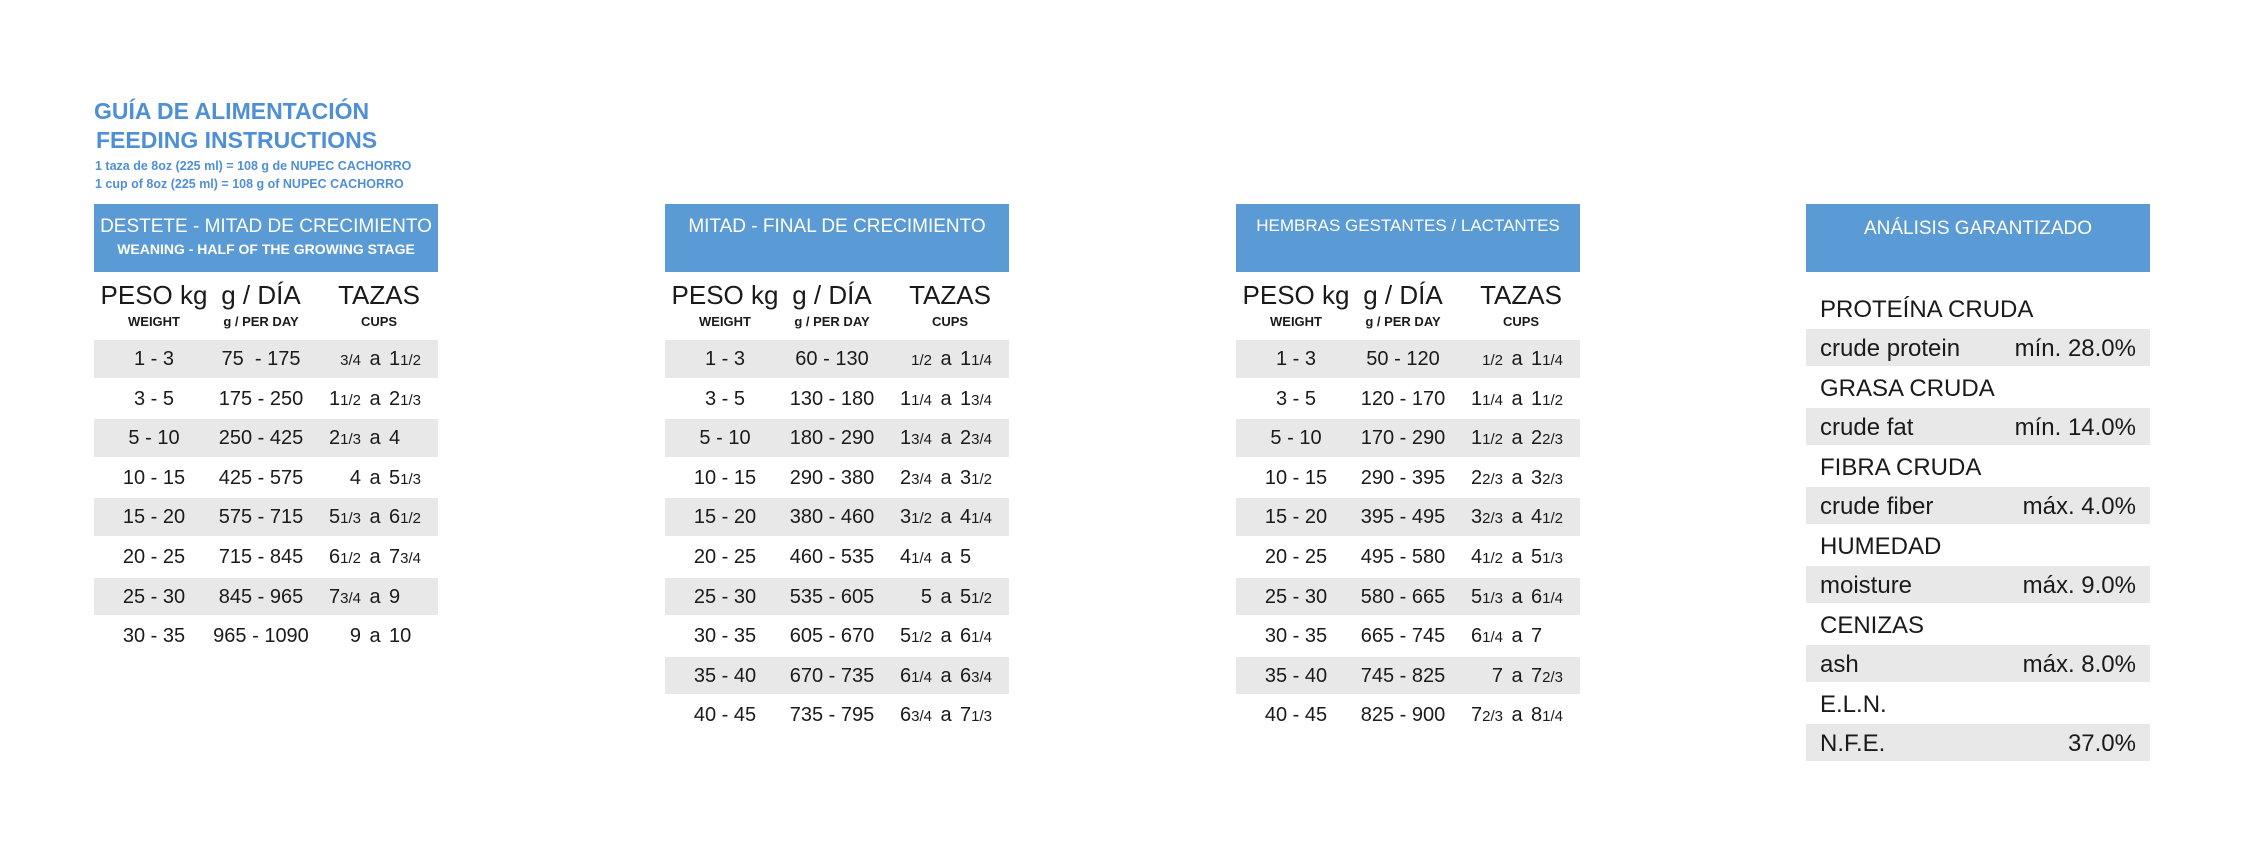  I want to click on analysis-value: máx. 9.0%, so click(2079, 585).